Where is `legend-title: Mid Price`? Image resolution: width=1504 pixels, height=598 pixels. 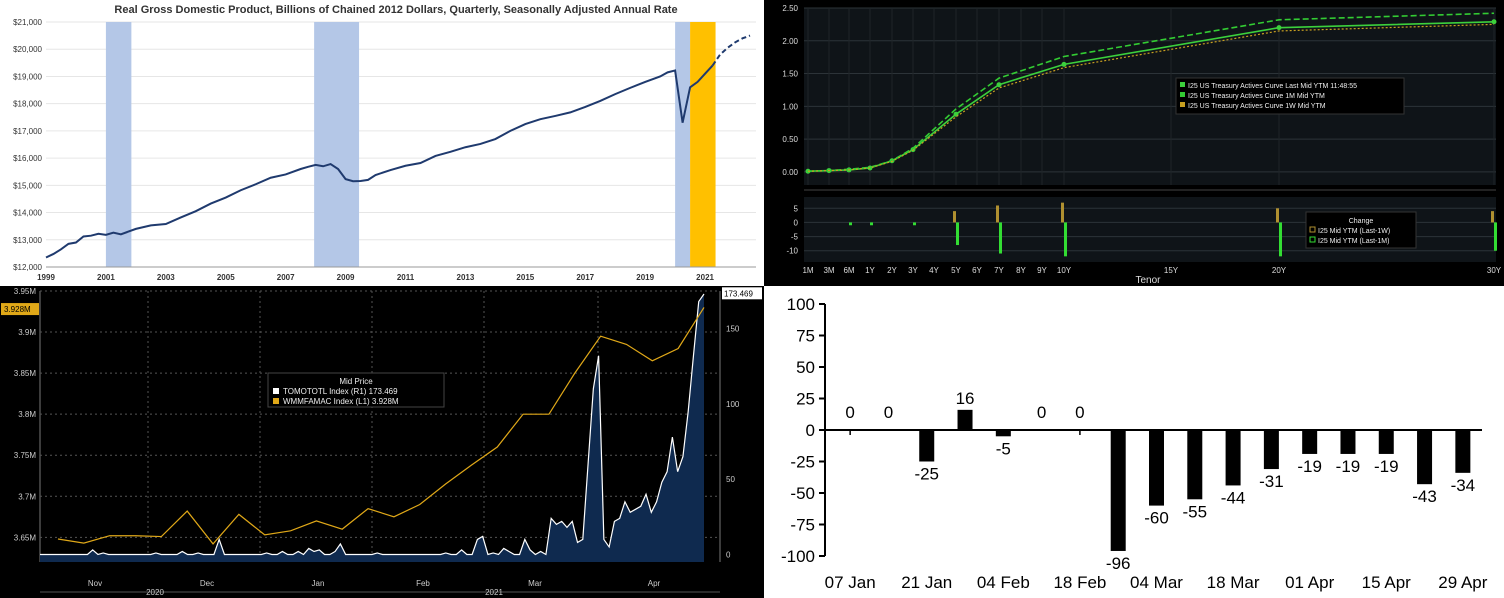 legend-title: Mid Price is located at coordinates (356, 381).